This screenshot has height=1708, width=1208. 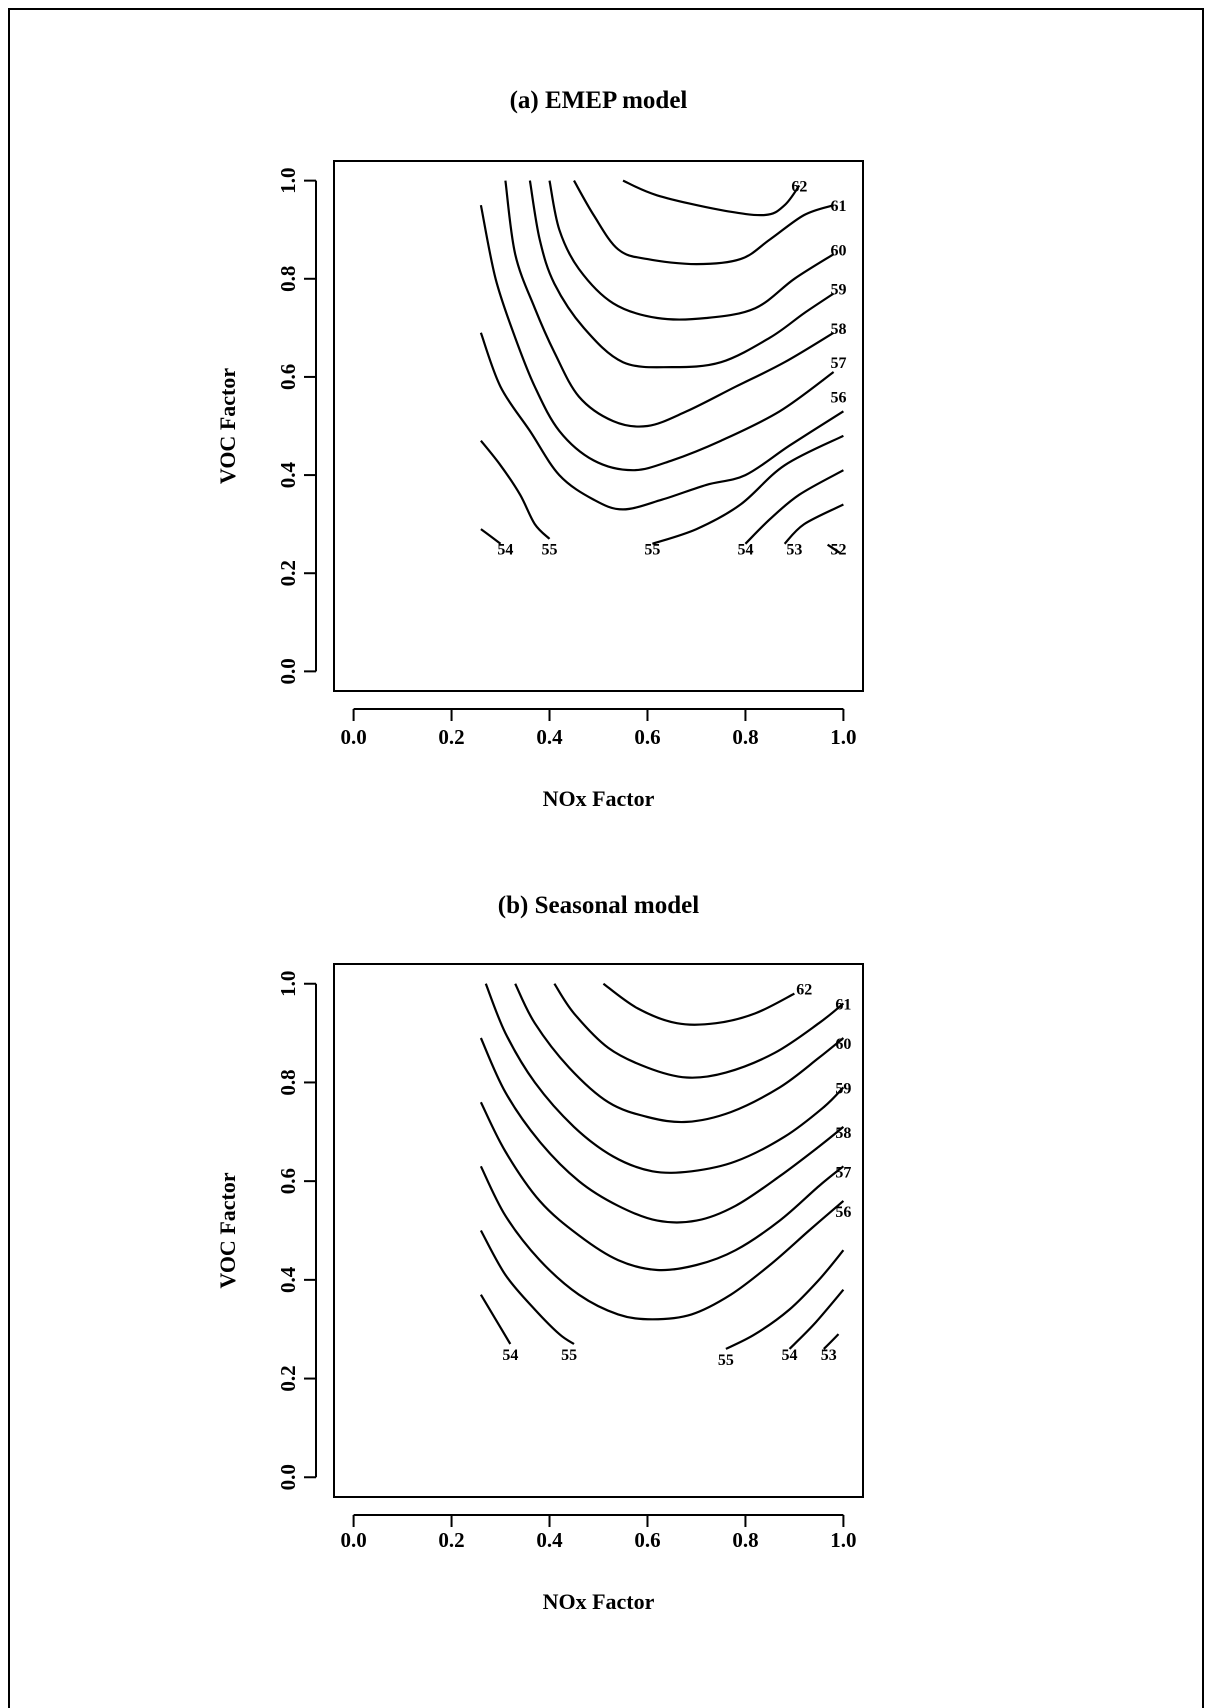 I want to click on chart-title: (b) Seasonal model, so click(x=598, y=905).